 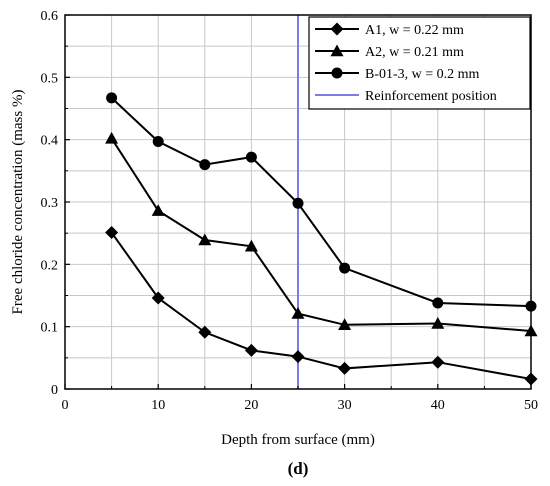 I want to click on legend-box, so click(x=419, y=63).